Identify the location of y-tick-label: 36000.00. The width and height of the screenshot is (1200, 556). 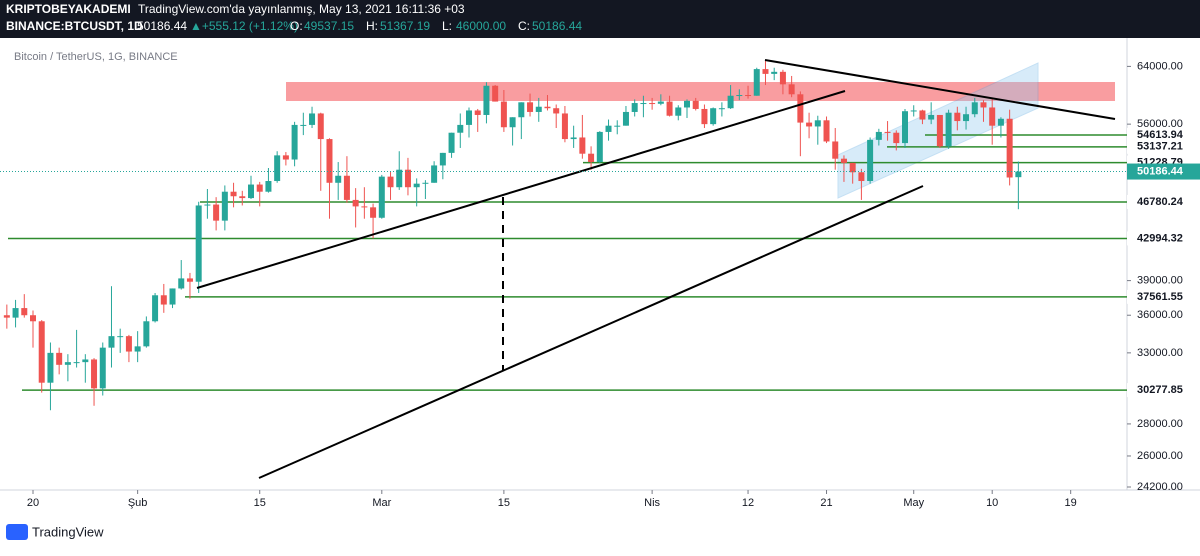
(1160, 315).